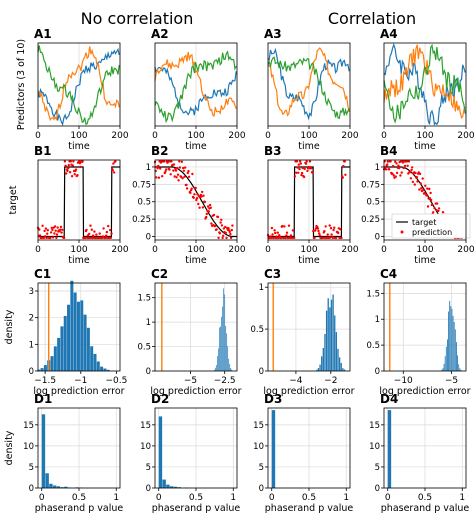 The height and width of the screenshot is (519, 474). Describe the element at coordinates (78, 250) in the screenshot. I see `x-tick-label: 100` at that location.